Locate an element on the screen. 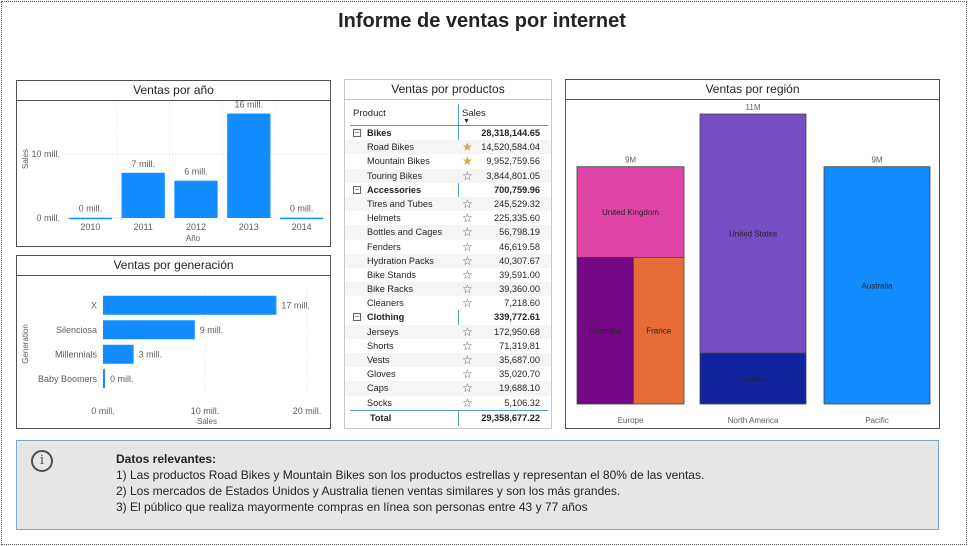 The image size is (968, 546). segment-label: United Kingdom is located at coordinates (630, 212).